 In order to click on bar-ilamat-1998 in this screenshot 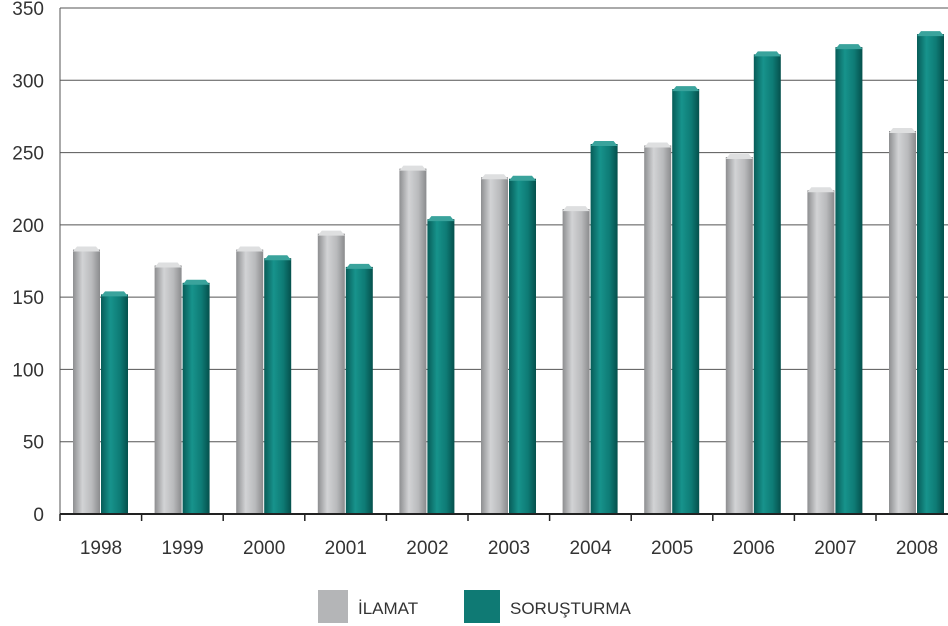, I will do `click(86, 380)`.